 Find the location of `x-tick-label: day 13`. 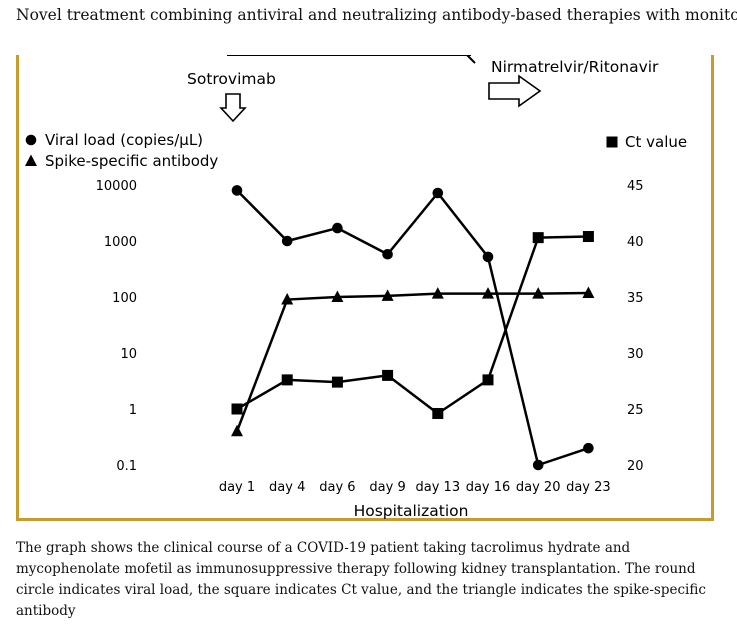

x-tick-label: day 13 is located at coordinates (438, 487).